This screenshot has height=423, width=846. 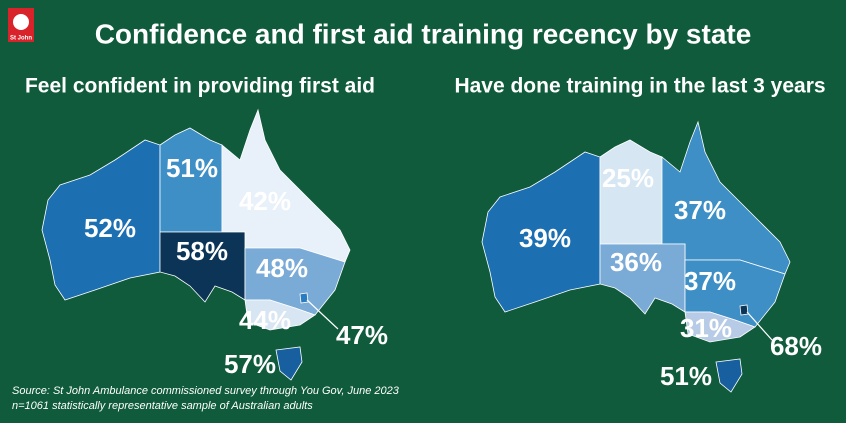 I want to click on logo-emblem, so click(x=21, y=22).